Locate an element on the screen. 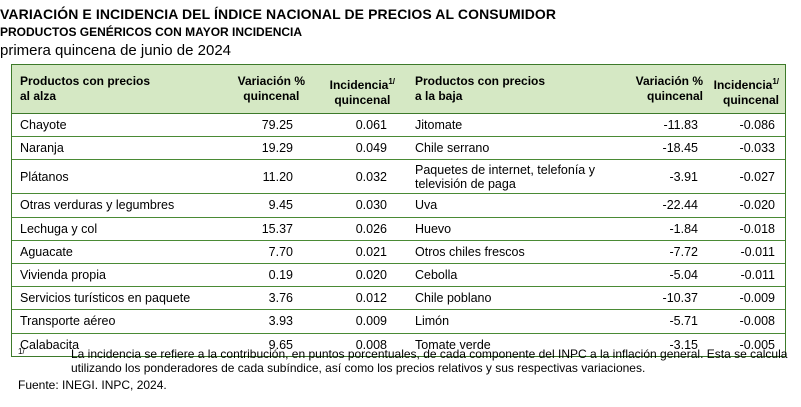  variation-down: -18.45 is located at coordinates (680, 148).